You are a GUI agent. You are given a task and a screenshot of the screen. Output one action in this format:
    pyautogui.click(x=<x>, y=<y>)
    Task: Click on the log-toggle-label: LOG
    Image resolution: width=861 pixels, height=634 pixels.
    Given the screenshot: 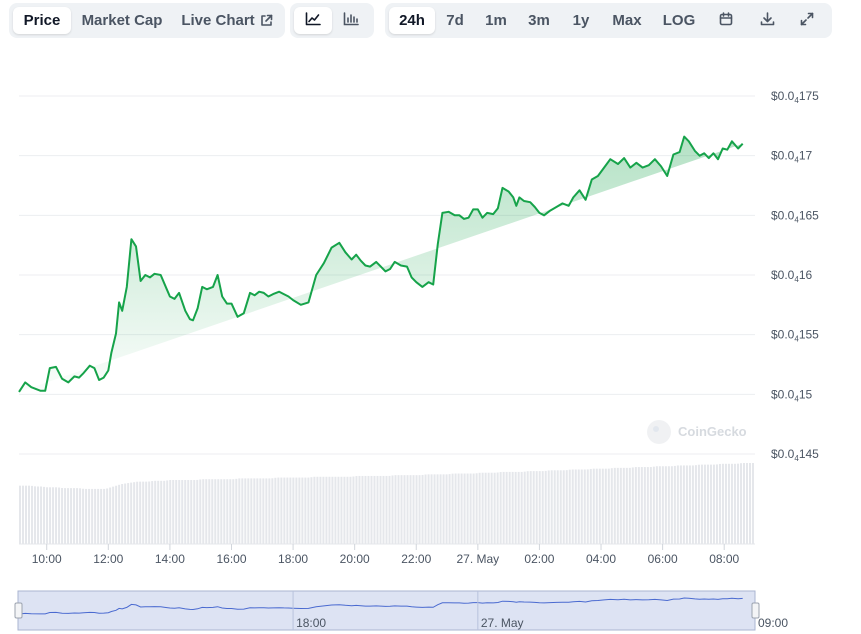 What is the action you would take?
    pyautogui.click(x=679, y=20)
    